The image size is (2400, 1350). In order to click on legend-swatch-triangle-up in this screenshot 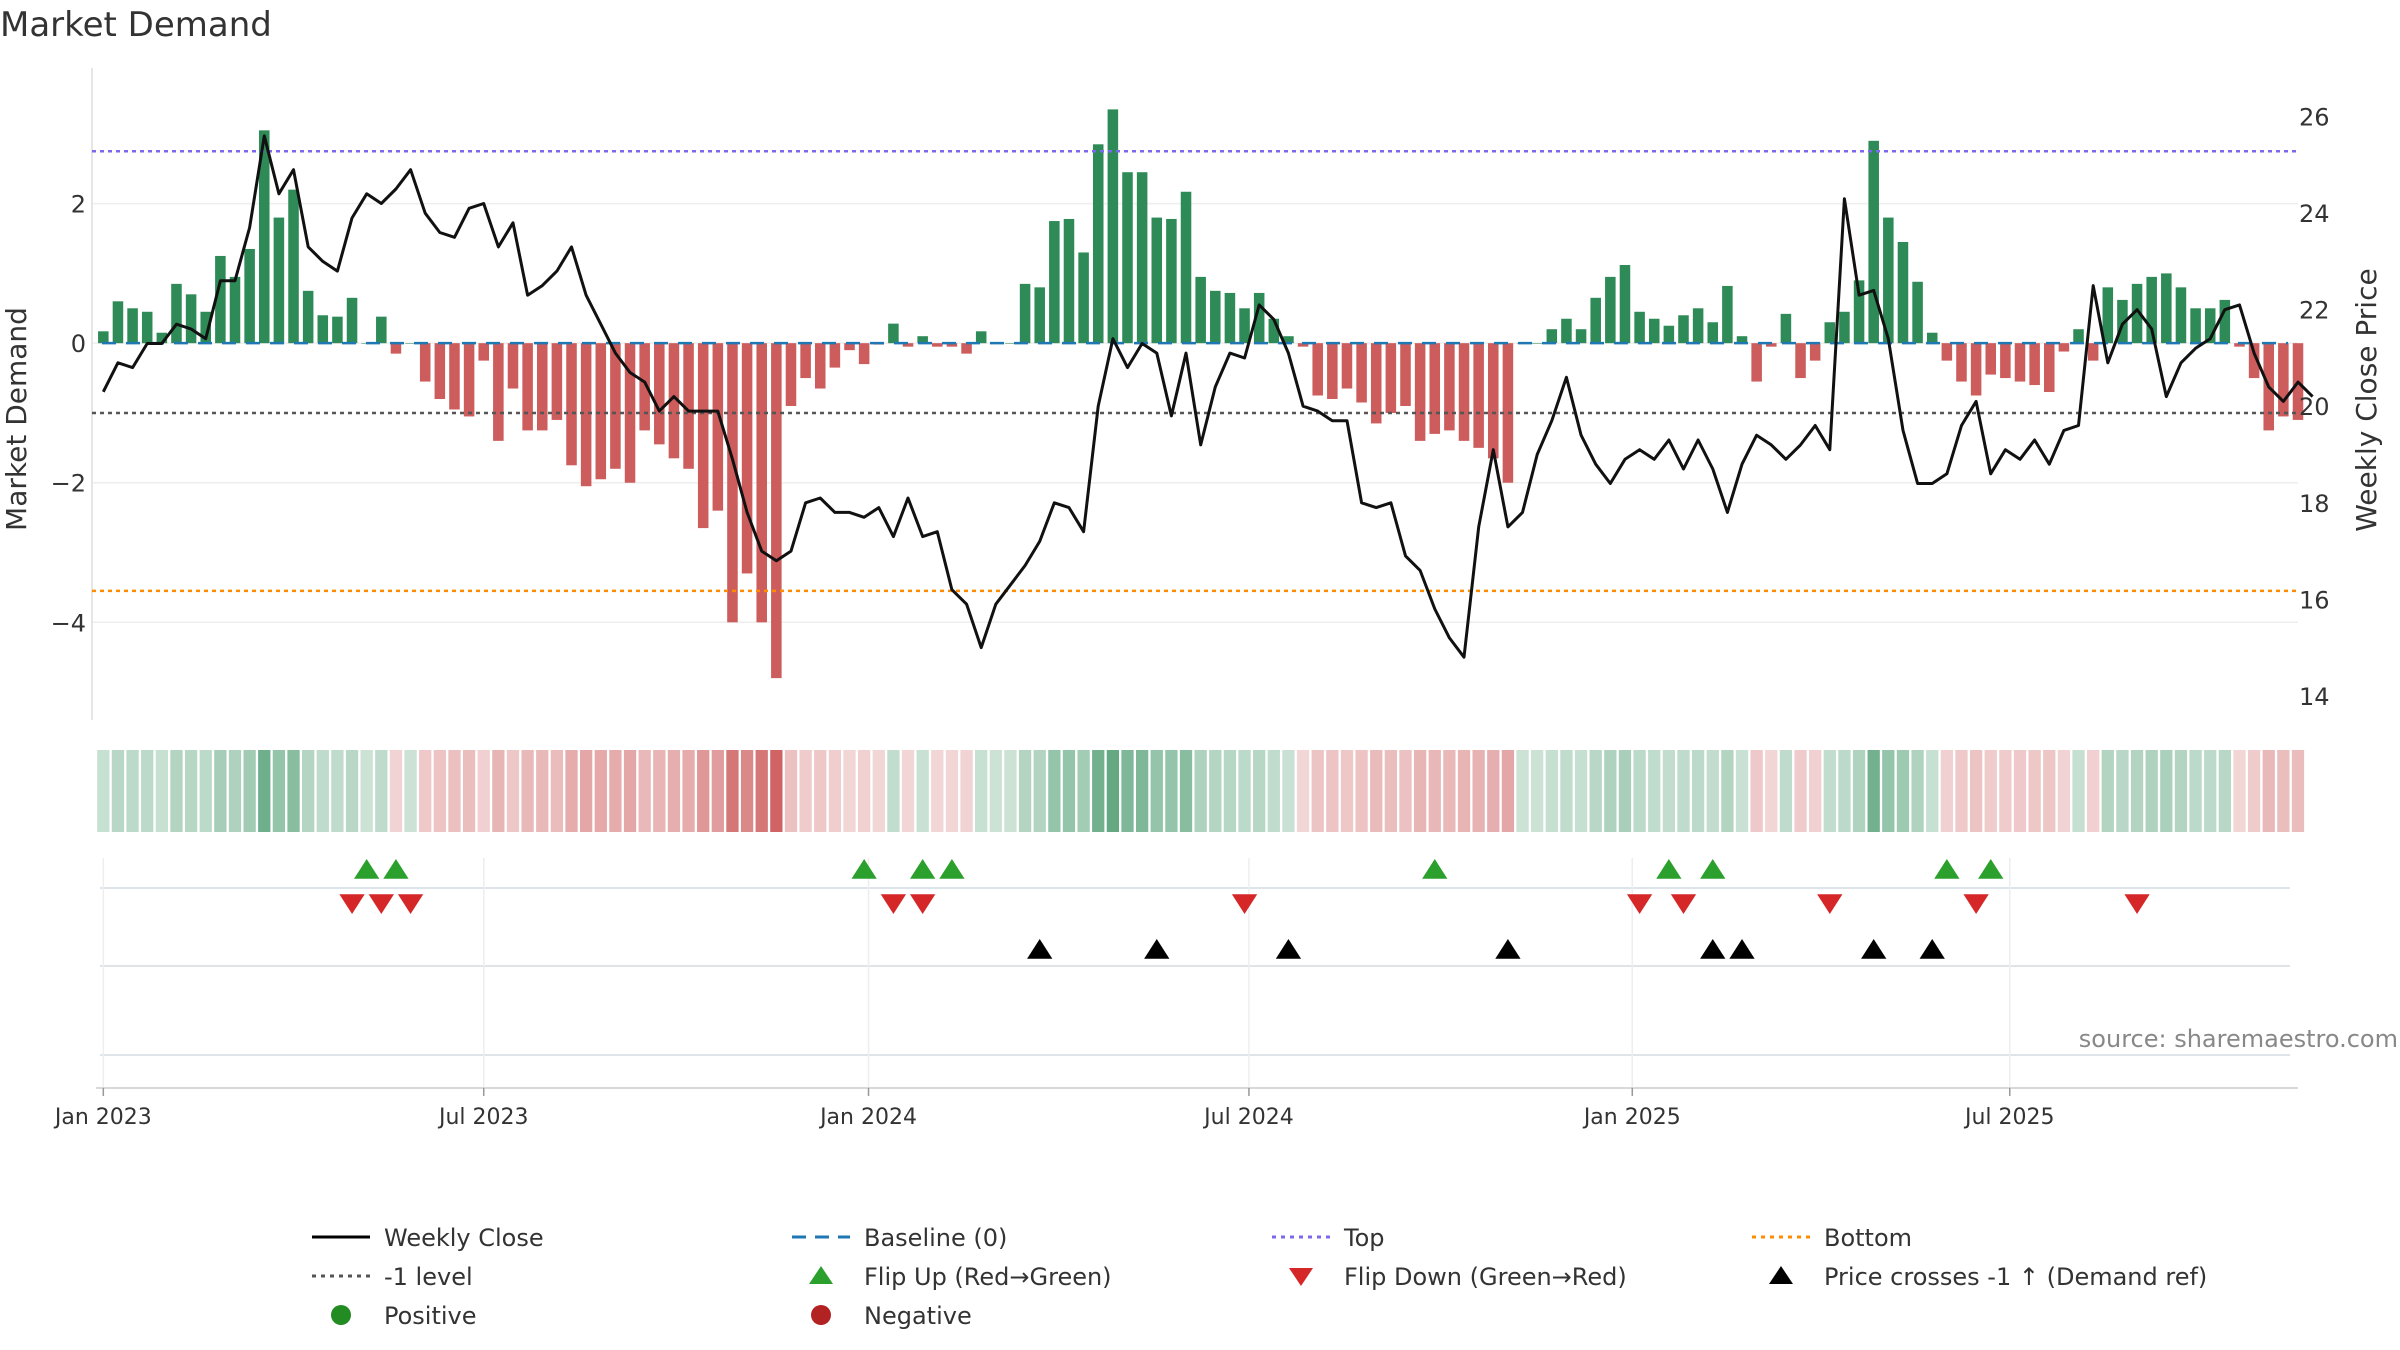, I will do `click(821, 1275)`.